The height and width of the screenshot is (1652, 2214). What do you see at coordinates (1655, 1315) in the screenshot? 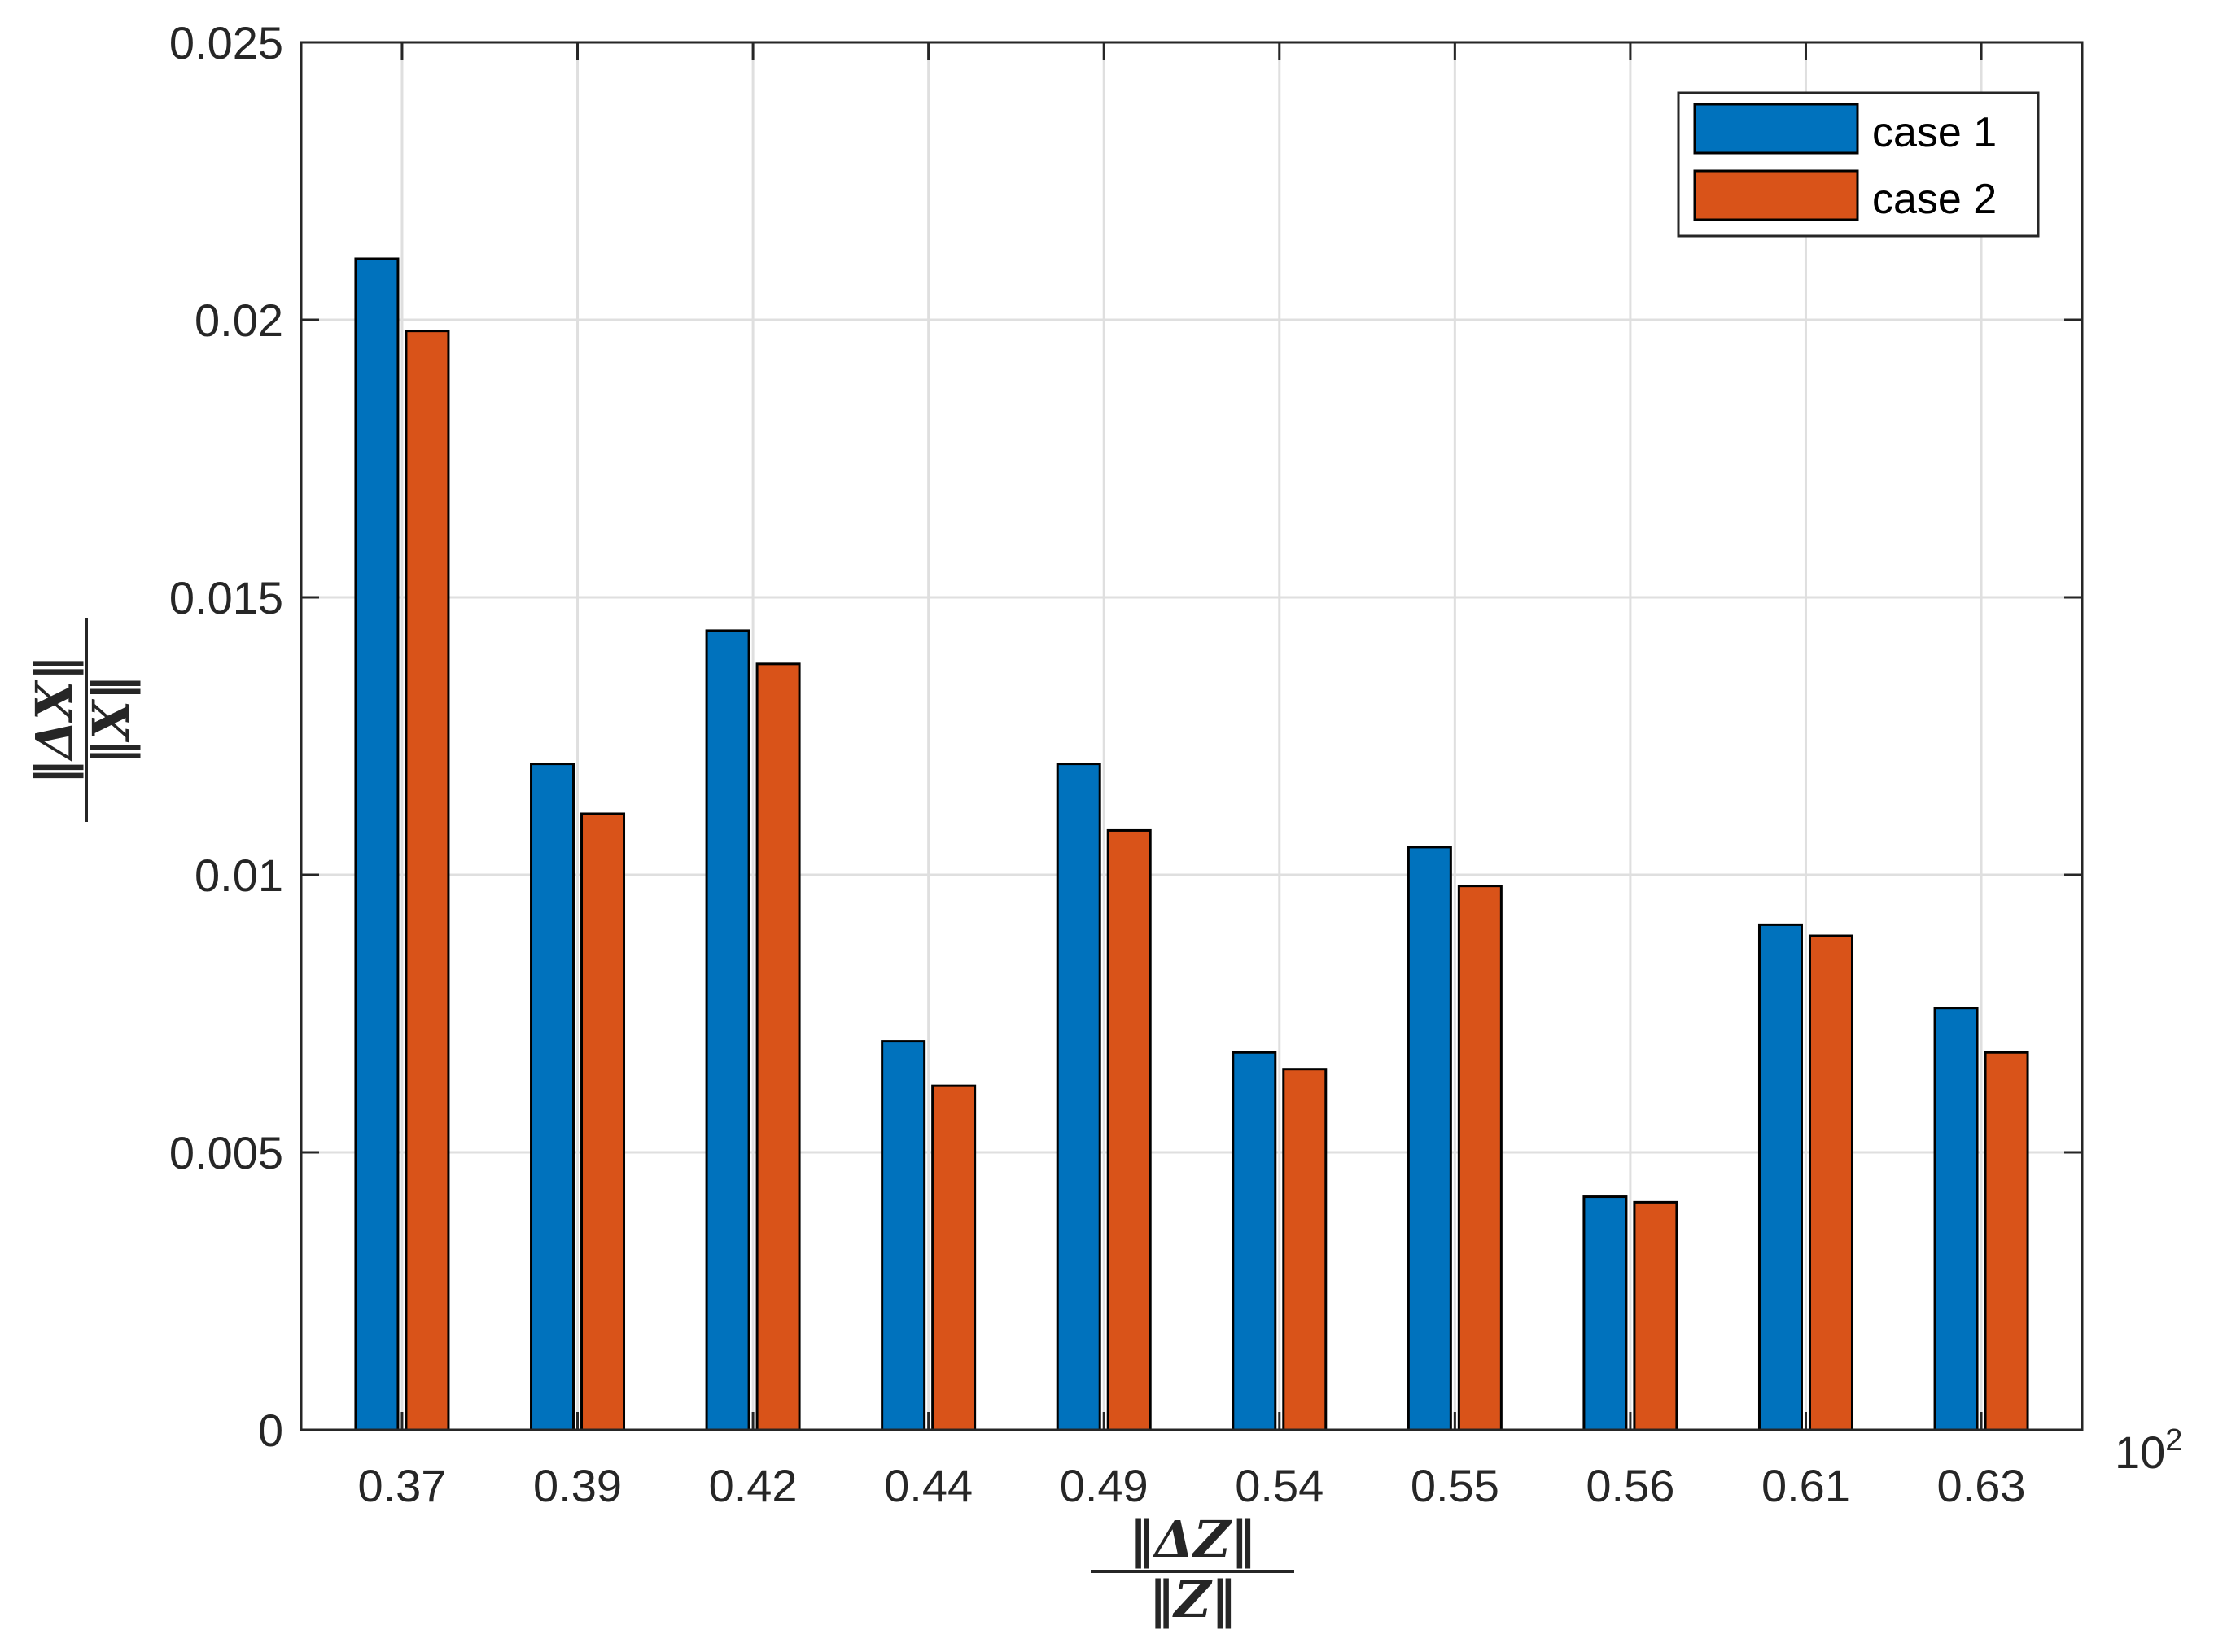
I see `bar-series-2-0.56` at bounding box center [1655, 1315].